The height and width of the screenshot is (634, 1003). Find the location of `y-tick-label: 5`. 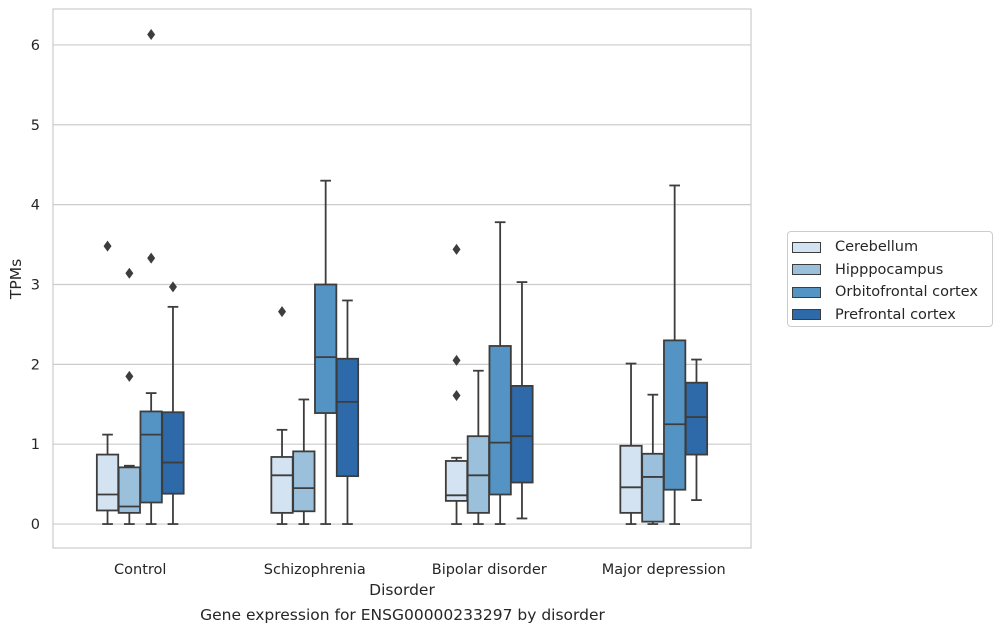

y-tick-label: 5 is located at coordinates (35, 126).